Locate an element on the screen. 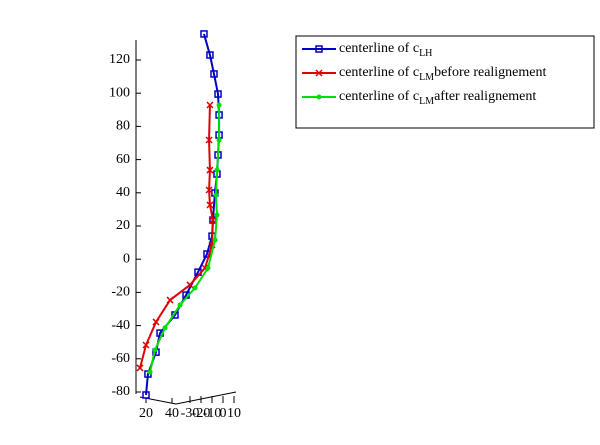 Image resolution: width=600 pixels, height=445 pixels. x2-tick-label: -20 is located at coordinates (201, 413).